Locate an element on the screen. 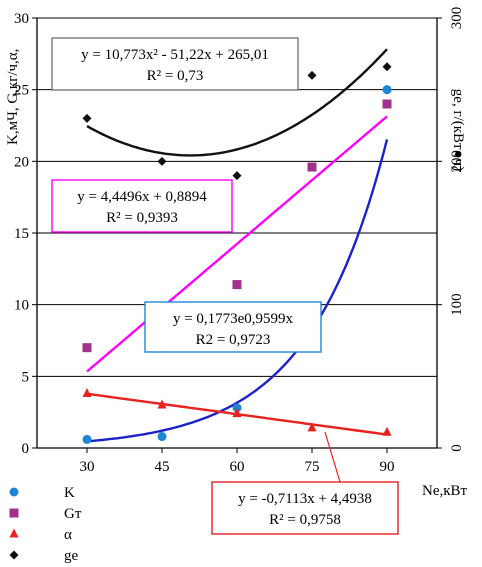 This screenshot has height=567, width=482. legend-marker-Gт is located at coordinates (14, 513).